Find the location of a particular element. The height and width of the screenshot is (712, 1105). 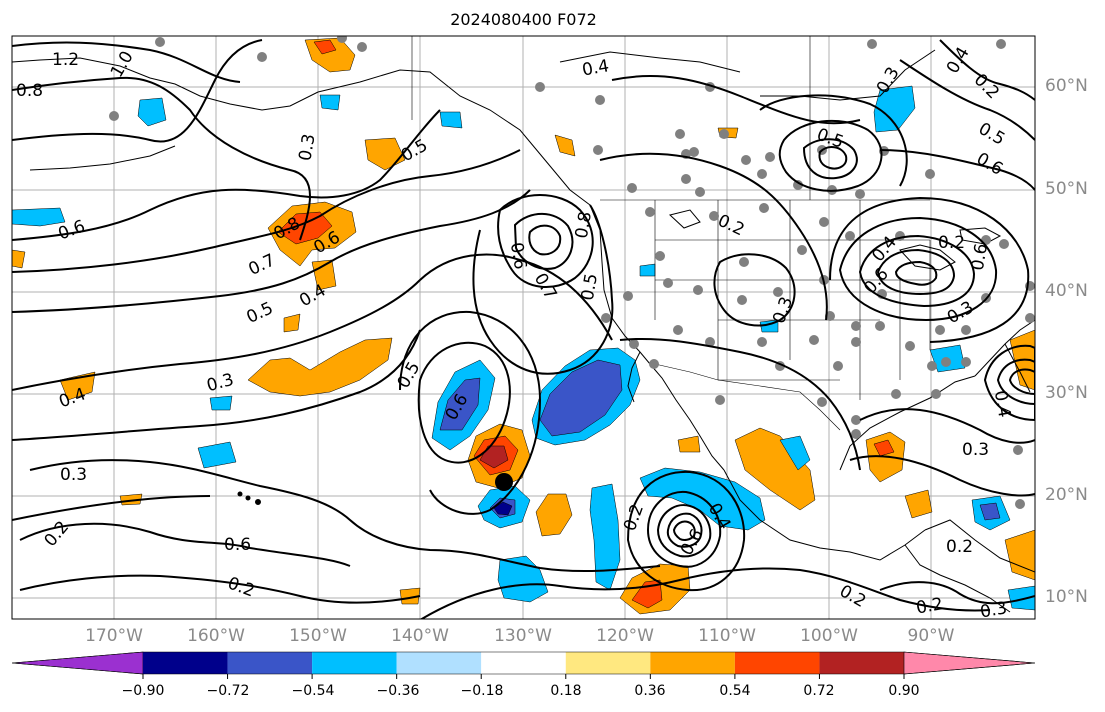

map-title: 2024080400 F072 is located at coordinates (523, 19).